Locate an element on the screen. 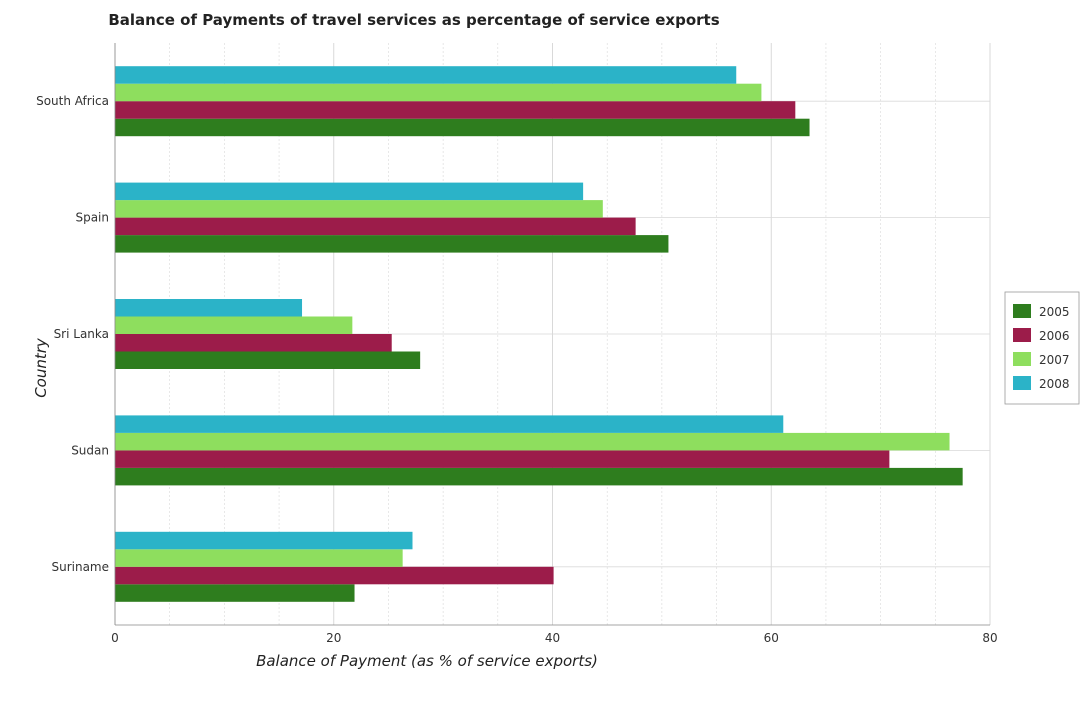  bar-2008-sudan is located at coordinates (449, 424).